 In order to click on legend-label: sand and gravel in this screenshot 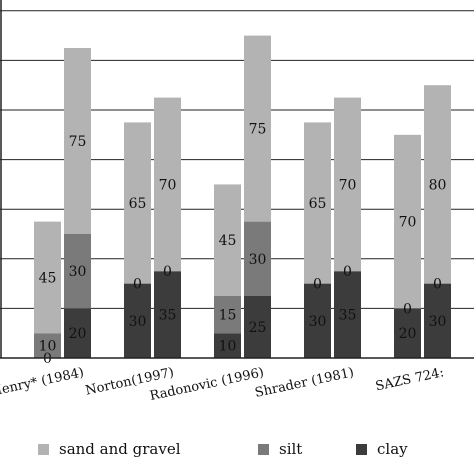, I will do `click(120, 449)`.